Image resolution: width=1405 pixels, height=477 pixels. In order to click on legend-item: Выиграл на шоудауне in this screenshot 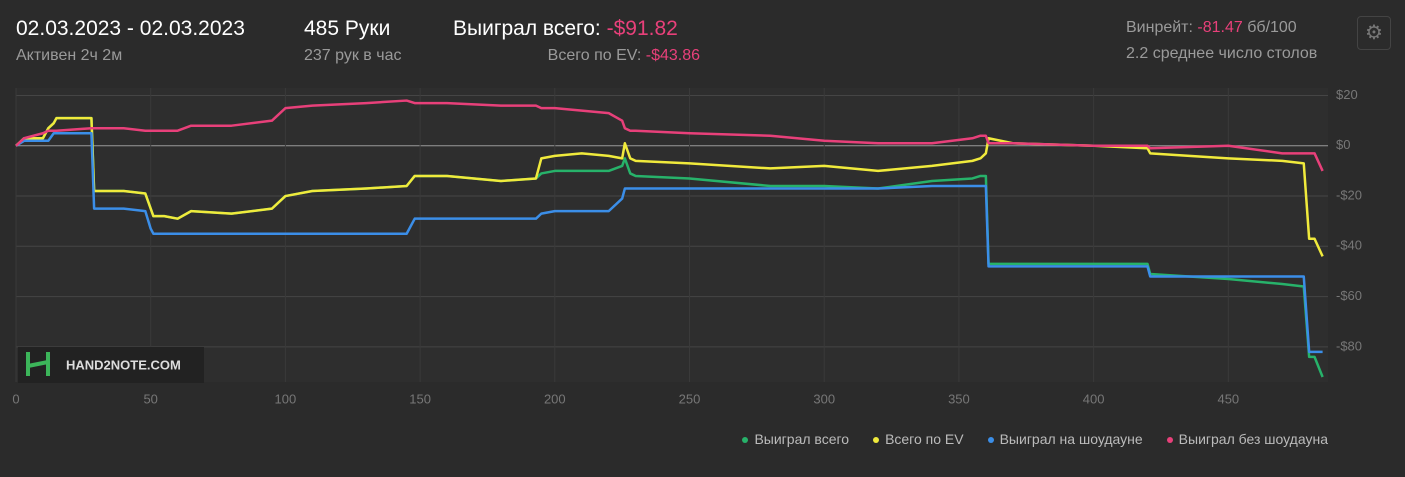, I will do `click(1065, 439)`.